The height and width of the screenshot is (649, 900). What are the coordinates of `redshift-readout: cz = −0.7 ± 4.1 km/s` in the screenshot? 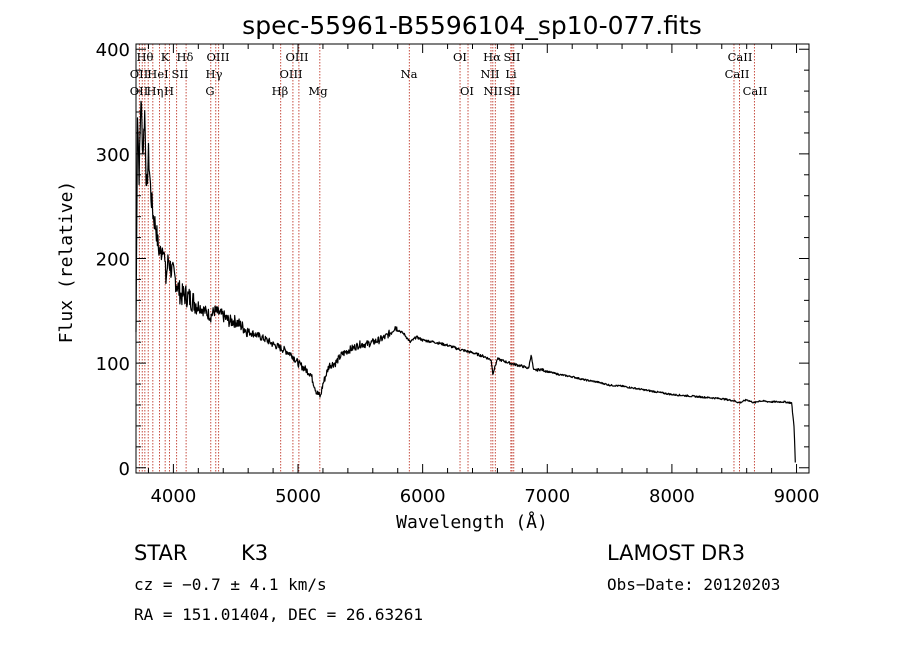 It's located at (230, 584).